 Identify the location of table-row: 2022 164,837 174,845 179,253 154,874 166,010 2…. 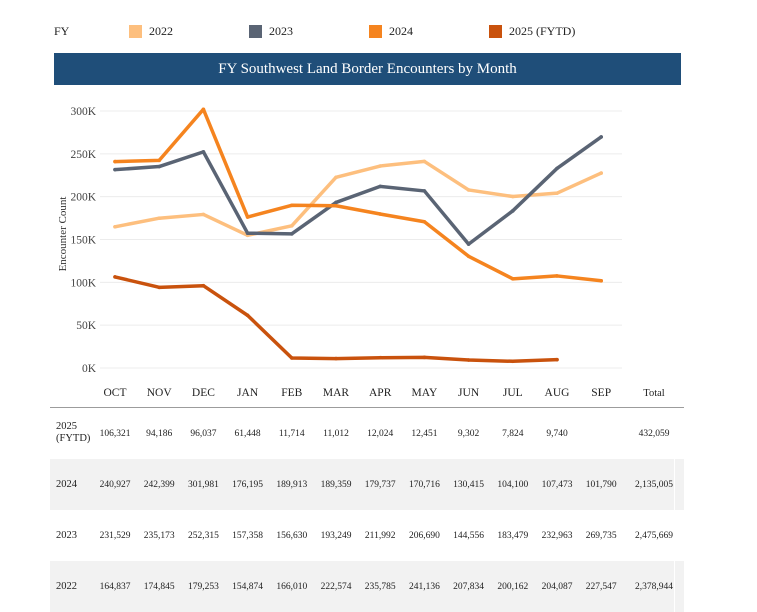
(367, 586).